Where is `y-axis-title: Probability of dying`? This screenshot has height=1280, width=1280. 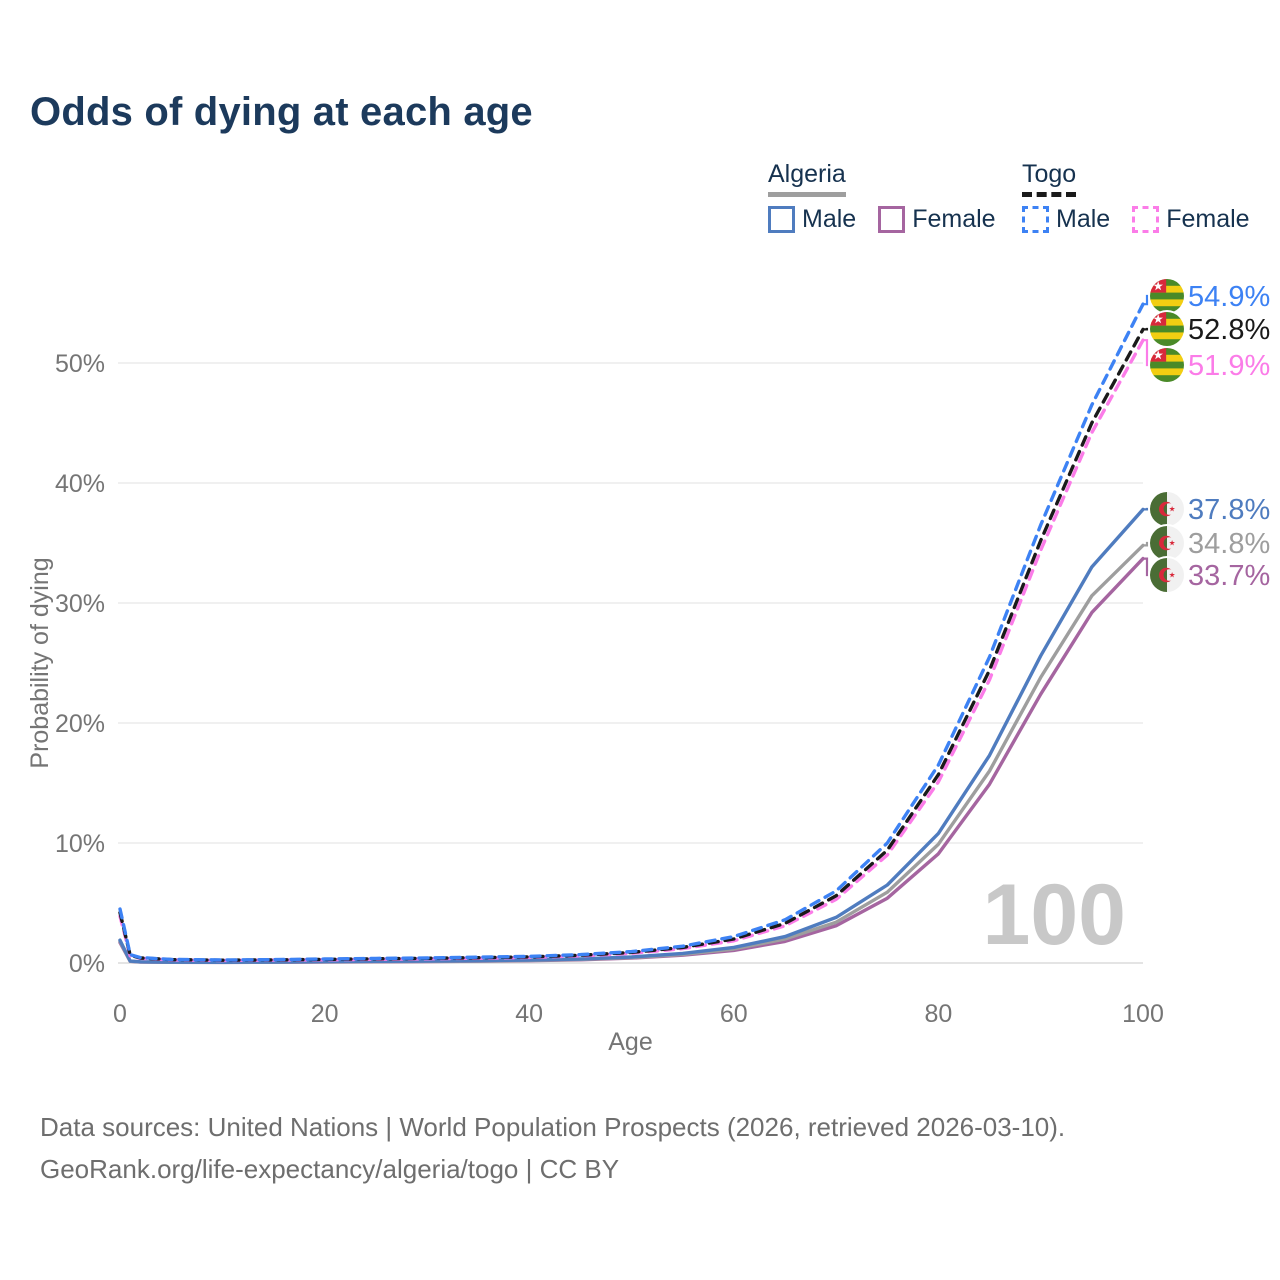 y-axis-title: Probability of dying is located at coordinates (40, 662).